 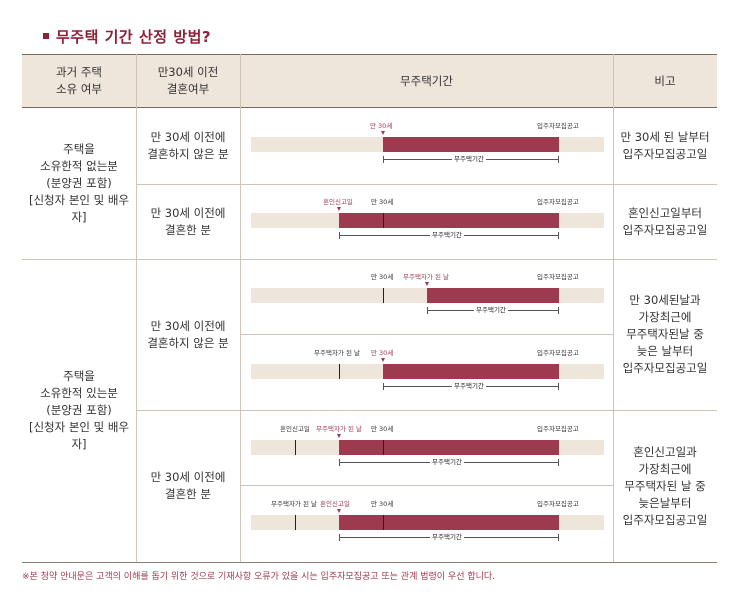 I want to click on header-marriage: 만30세 이전 결혼여부, so click(x=188, y=80).